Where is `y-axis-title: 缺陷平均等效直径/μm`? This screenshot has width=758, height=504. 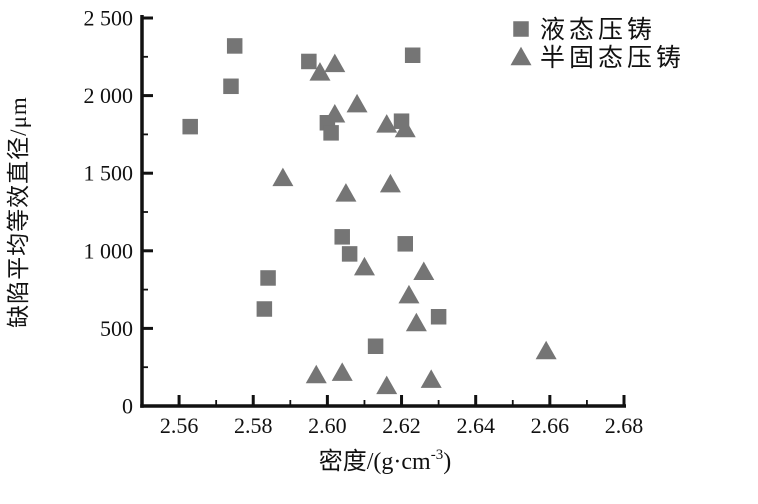 y-axis-title: 缺陷平均等效直径/μm is located at coordinates (18, 212).